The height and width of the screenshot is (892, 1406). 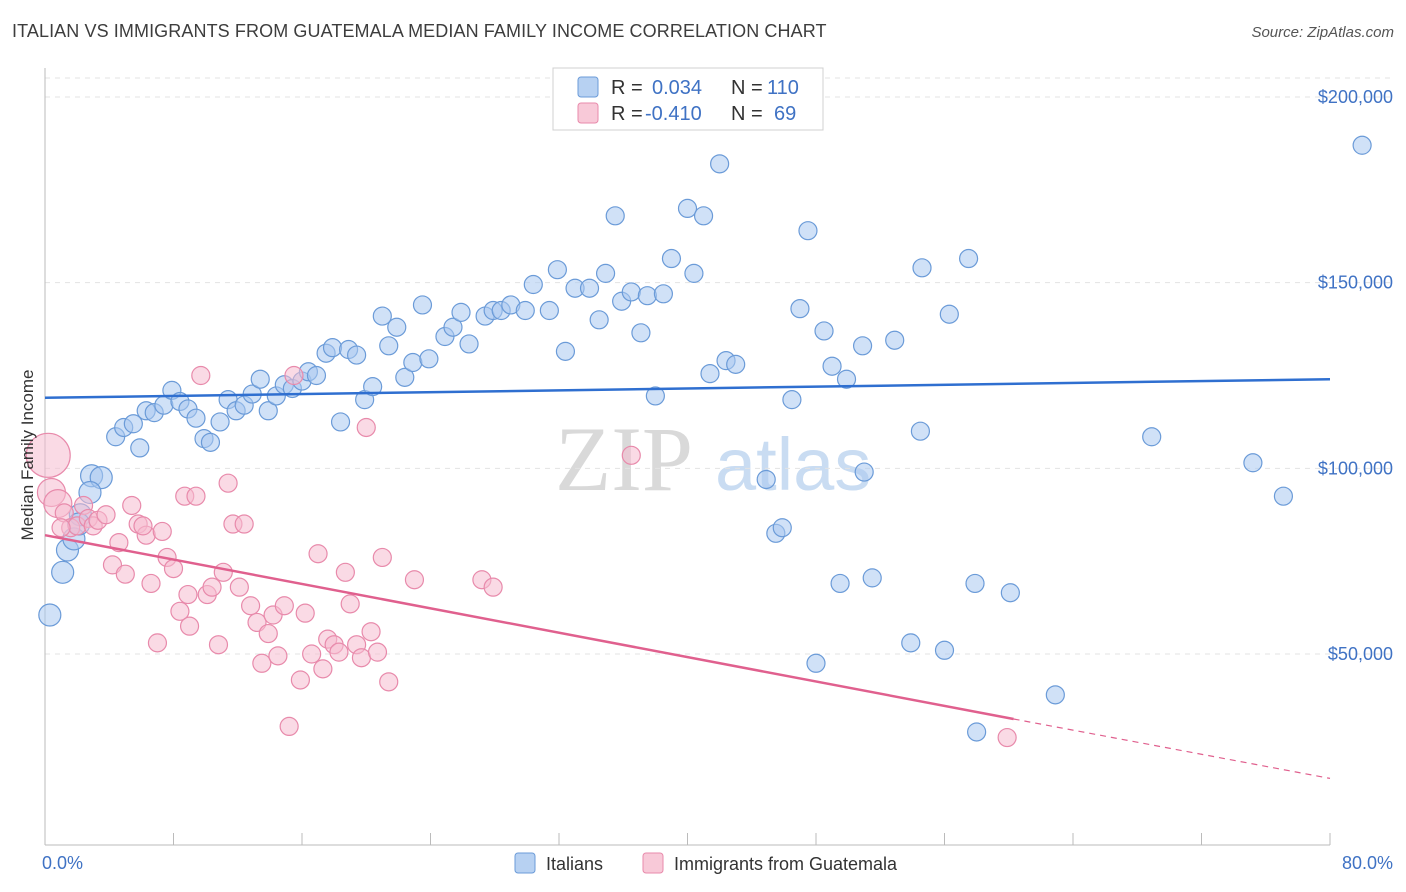 What do you see at coordinates (793, 464) in the screenshot?
I see `watermark-atlas: atlas` at bounding box center [793, 464].